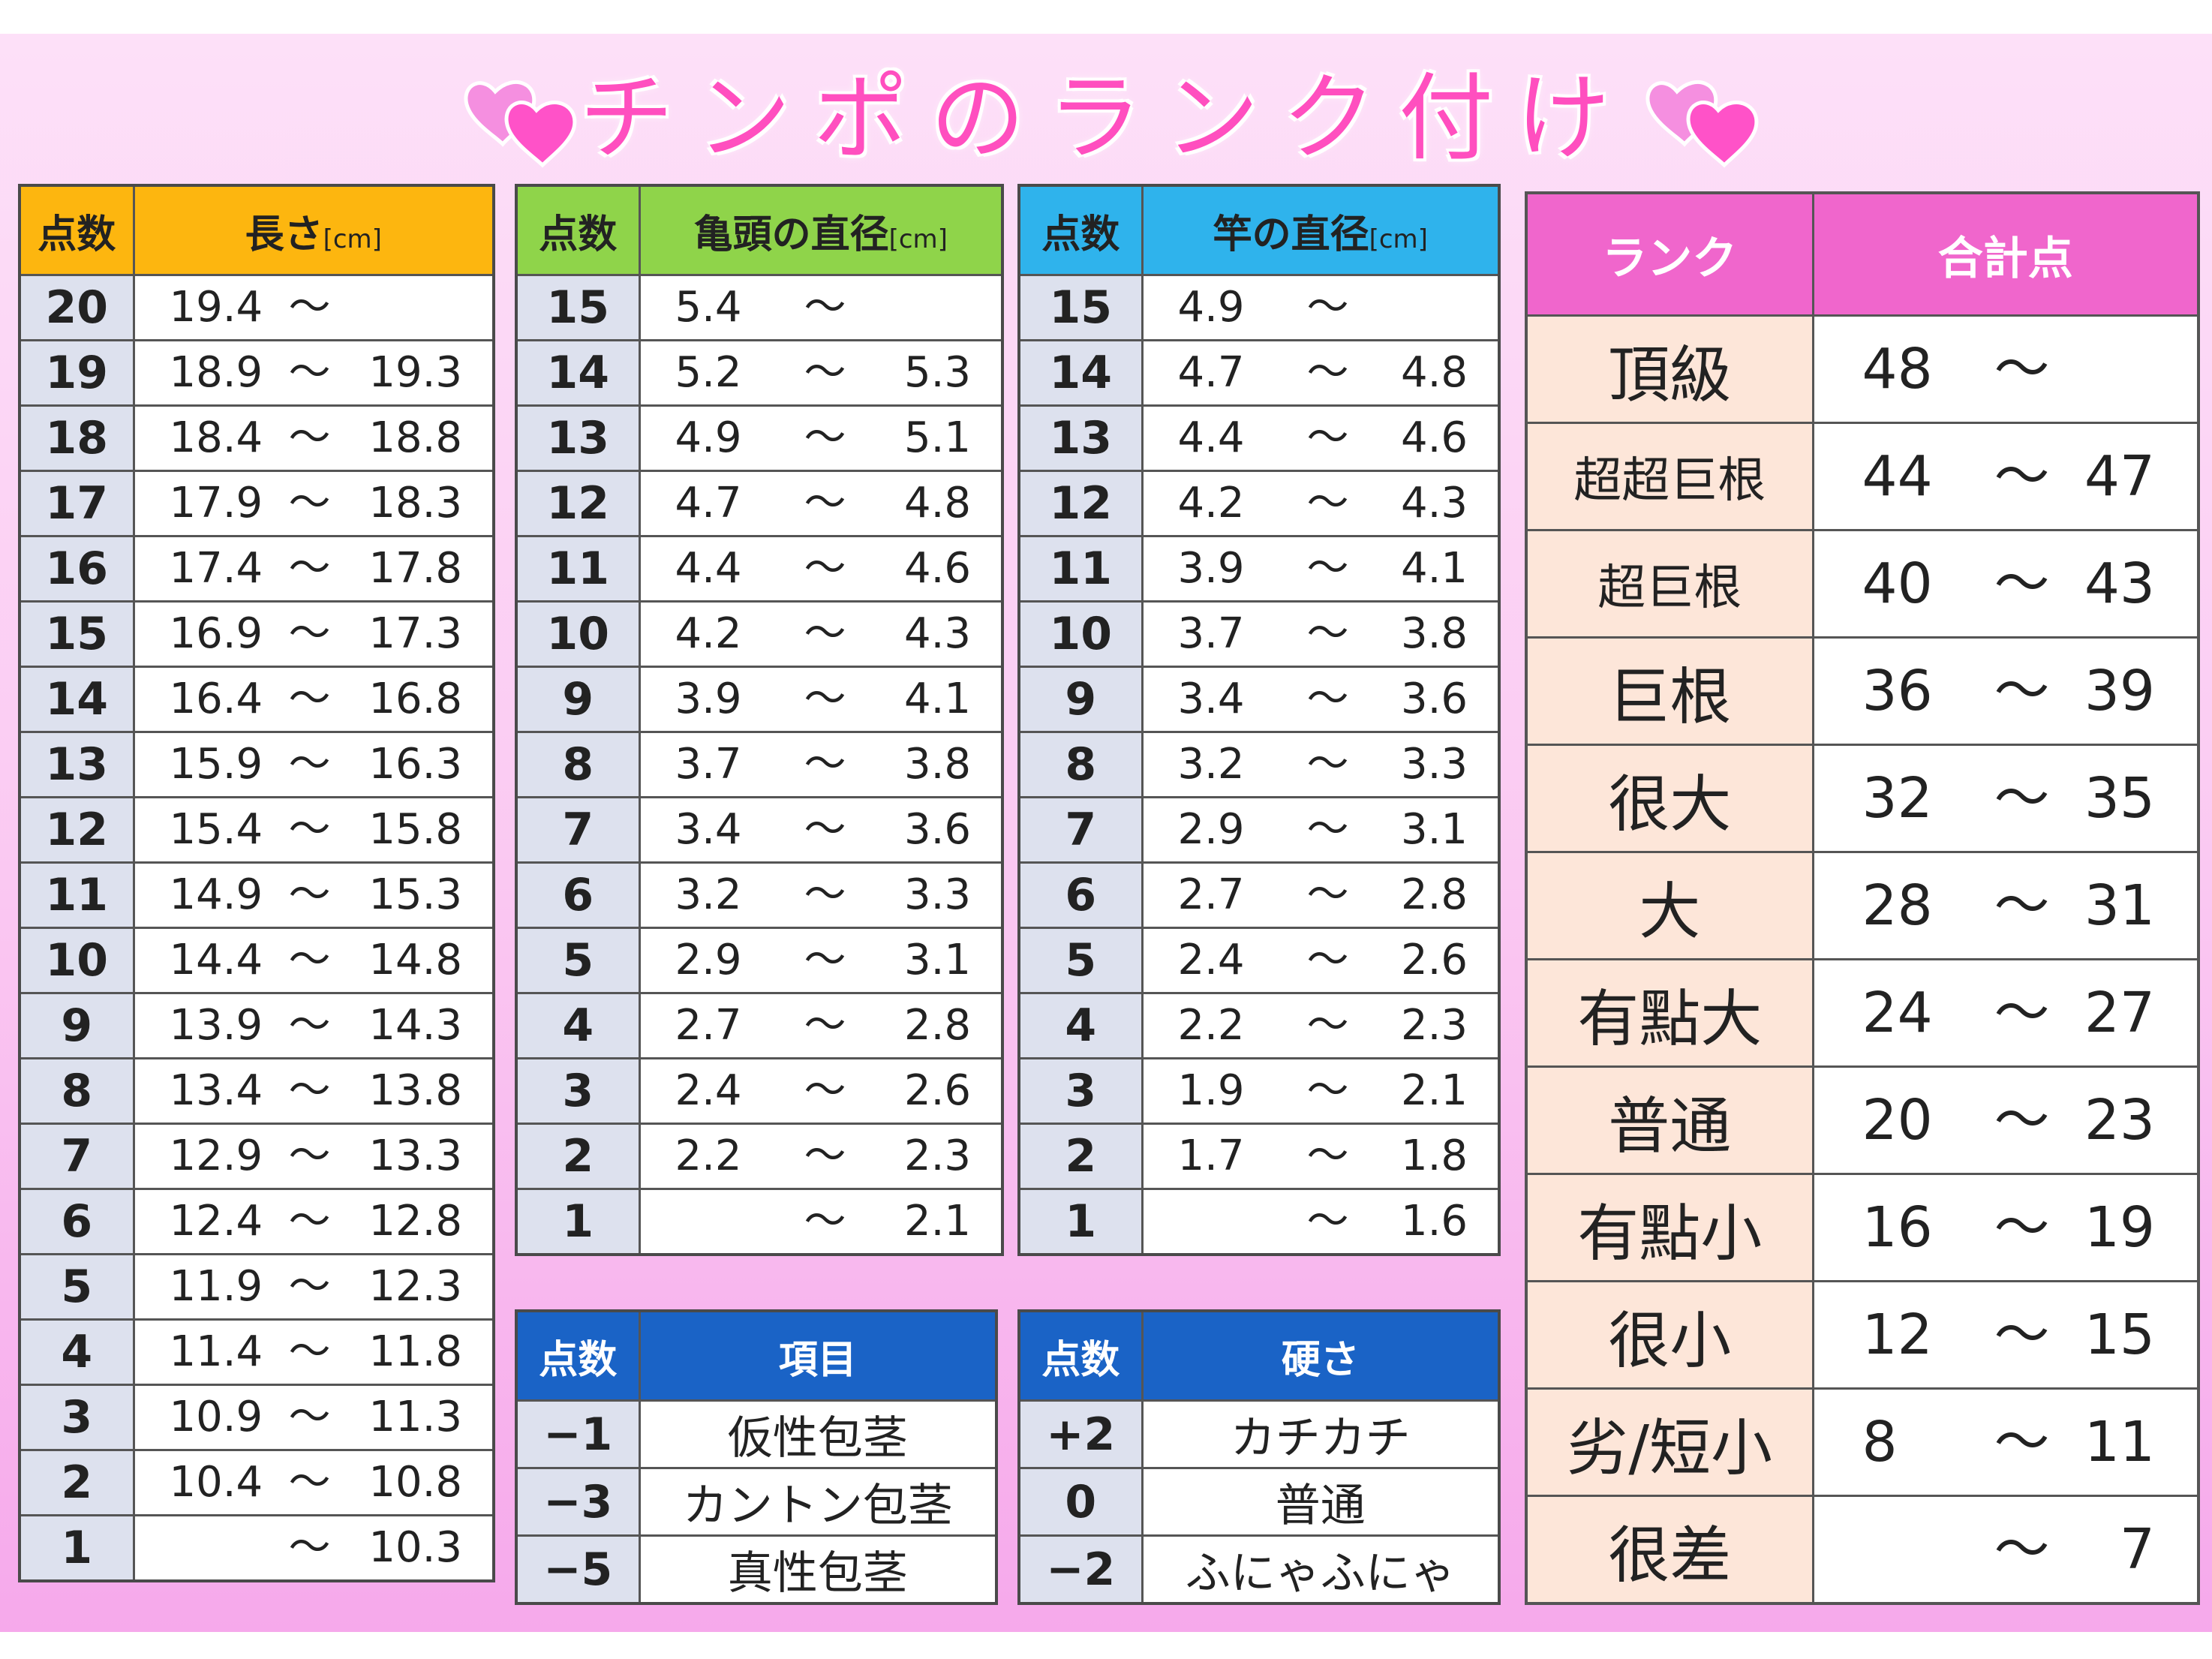  I want to click on table-row: 12 4.2 〜 4.3, so click(1259, 504).